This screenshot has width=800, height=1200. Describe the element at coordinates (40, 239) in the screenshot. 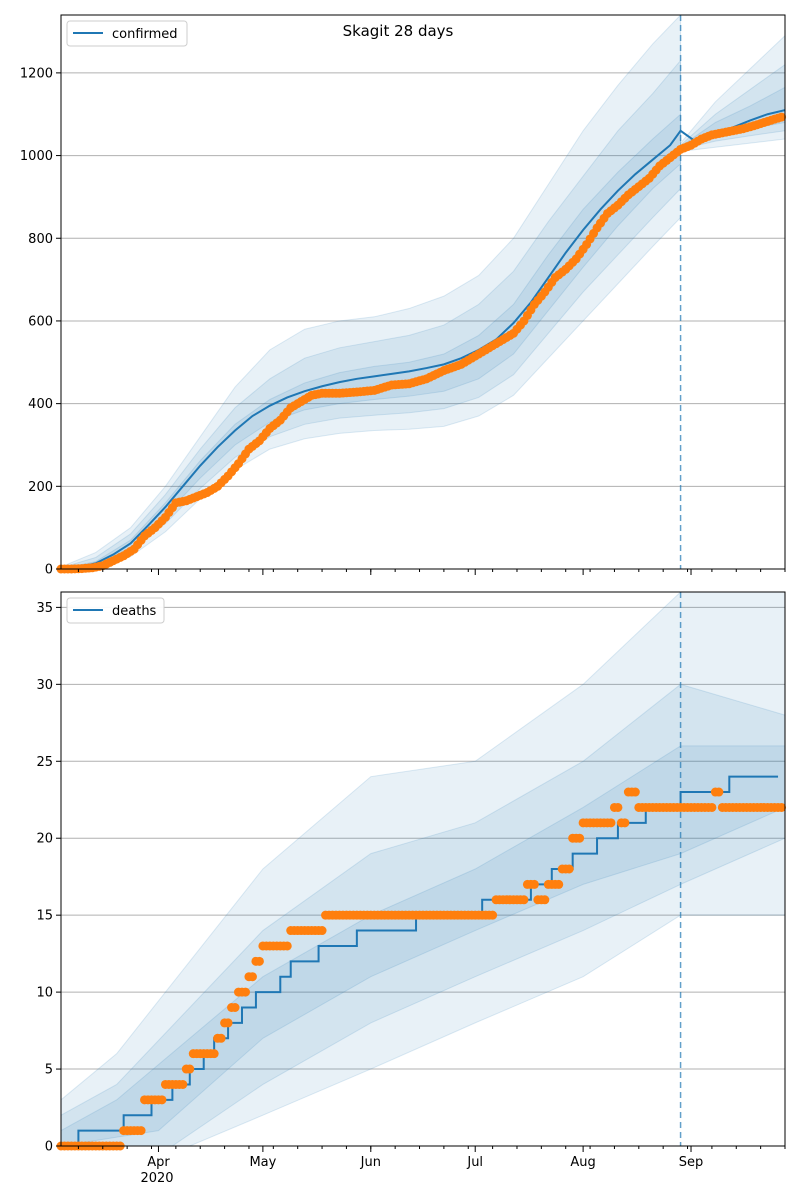

I see `y-tick-label: 800` at that location.